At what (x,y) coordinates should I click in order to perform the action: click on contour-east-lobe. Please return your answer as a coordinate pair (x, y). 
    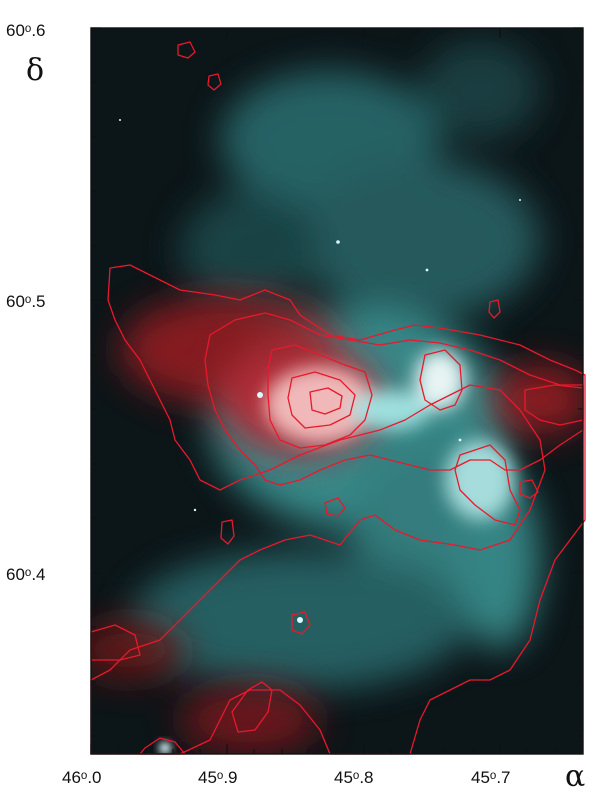
    Looking at the image, I should click on (554, 405).